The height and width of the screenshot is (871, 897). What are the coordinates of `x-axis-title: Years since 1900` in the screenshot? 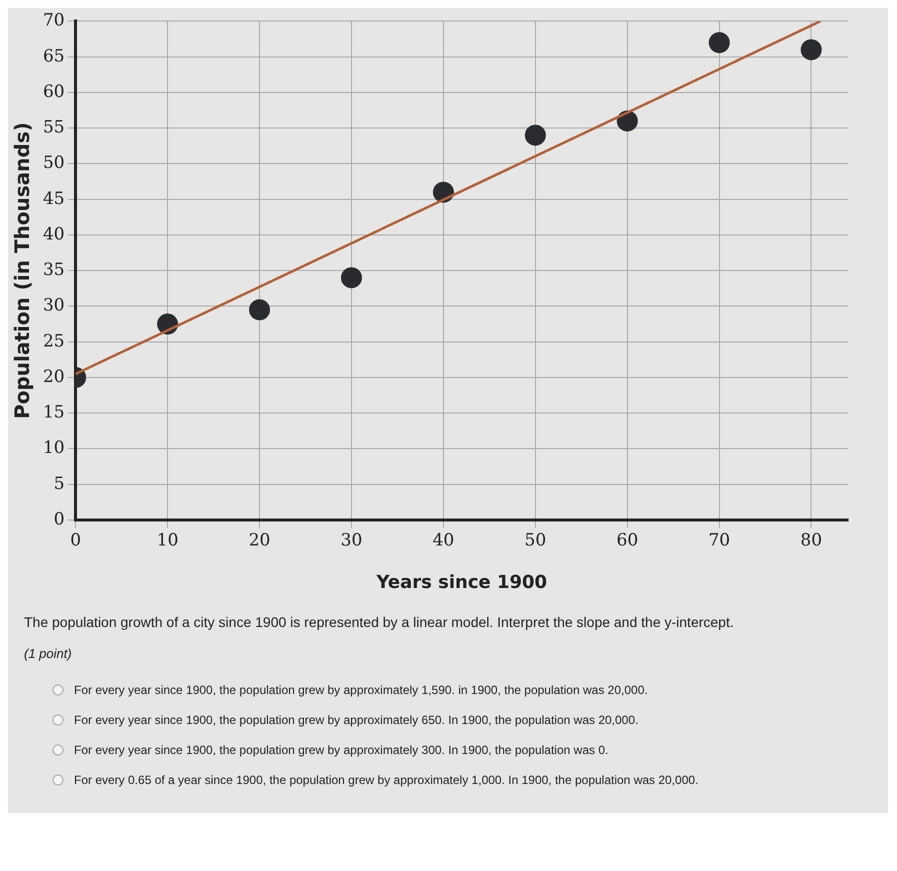 It's located at (462, 582).